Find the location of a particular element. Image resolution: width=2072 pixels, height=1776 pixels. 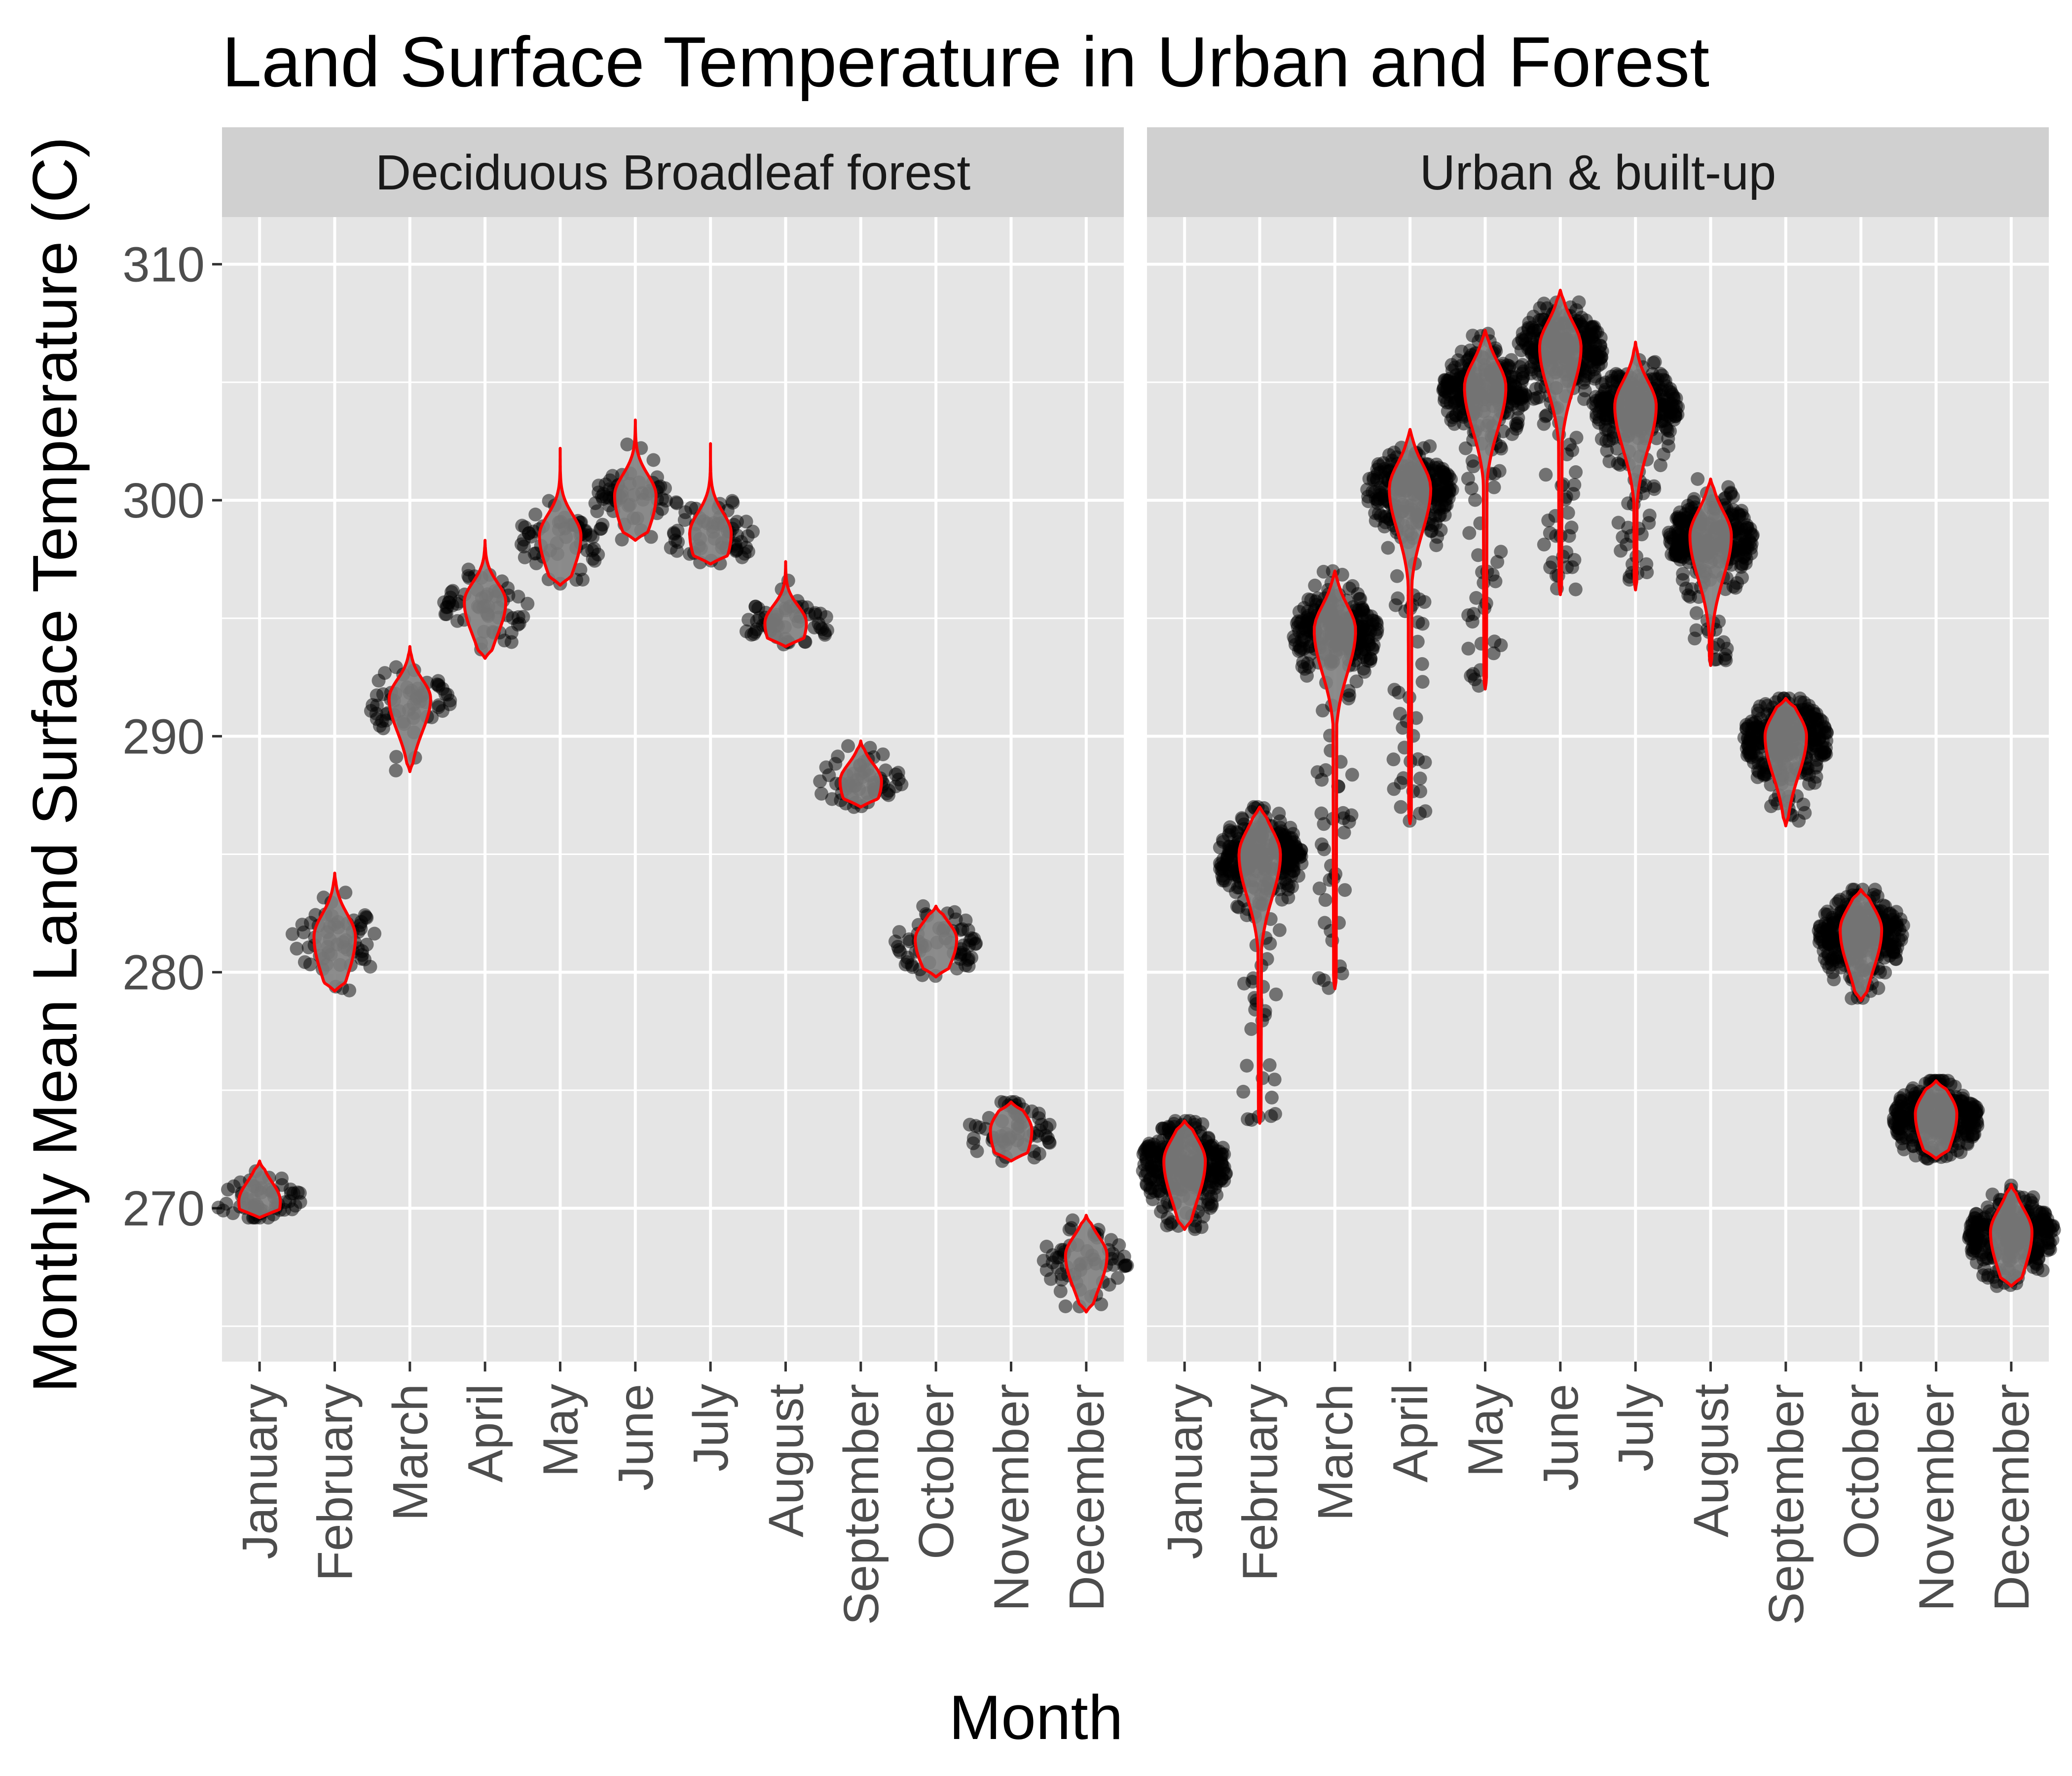

x-tick-label: February is located at coordinates (335, 1483).